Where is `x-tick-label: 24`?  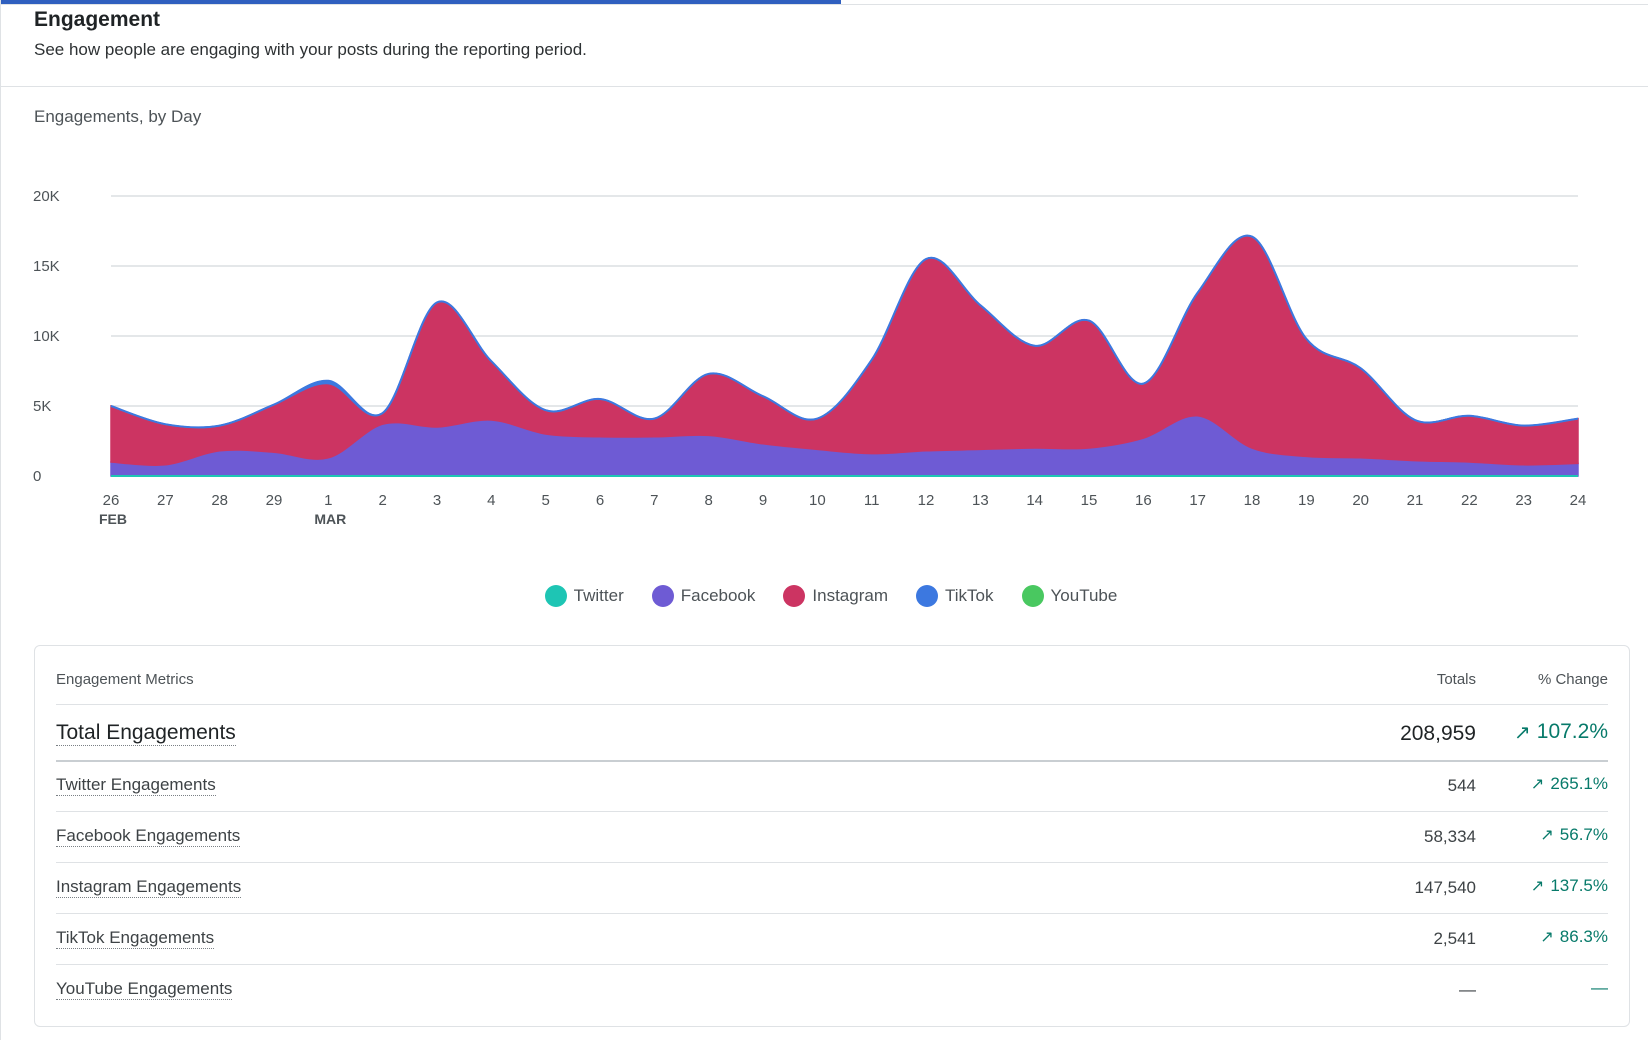
x-tick-label: 24 is located at coordinates (1578, 500).